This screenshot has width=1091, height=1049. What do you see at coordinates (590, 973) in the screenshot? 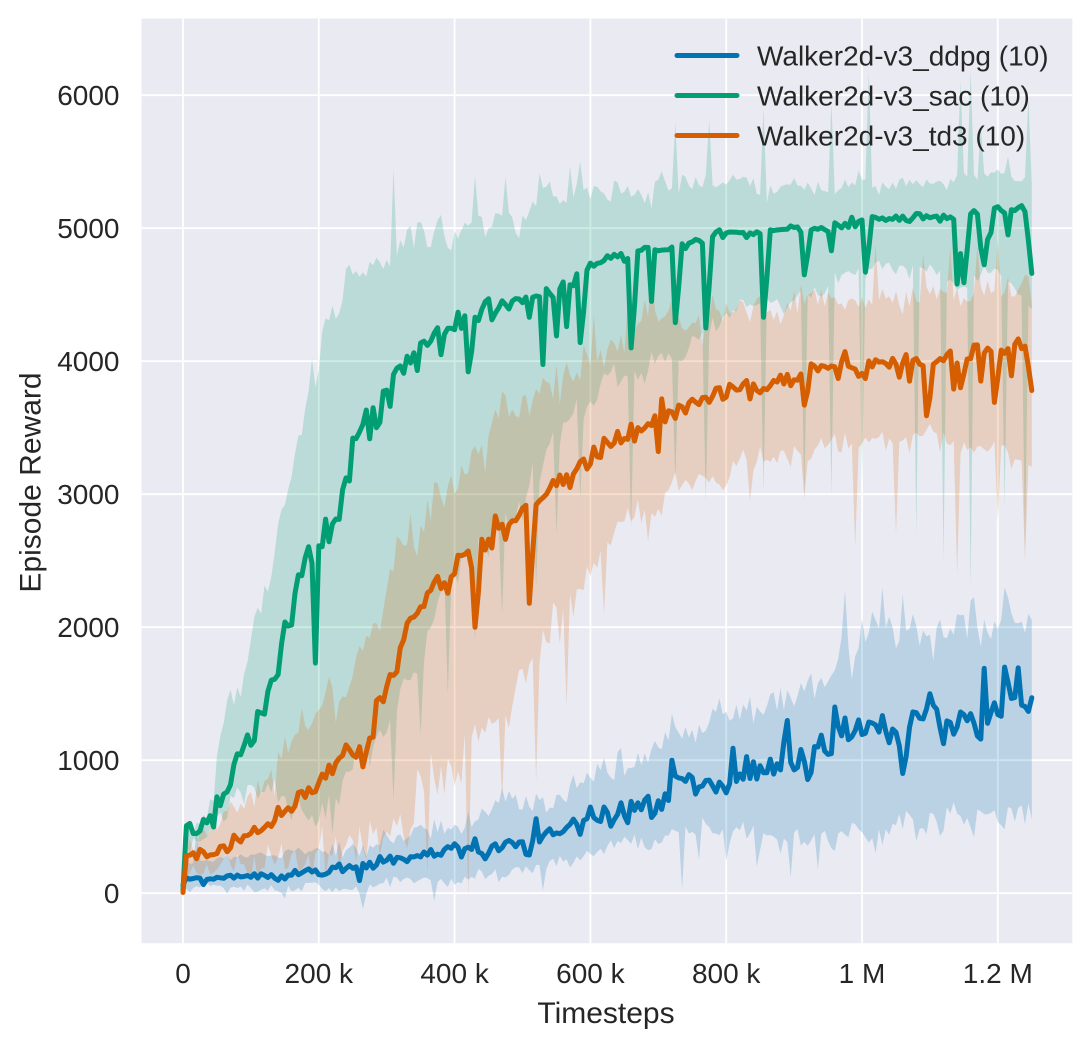
I see `svg-text: 600 k` at bounding box center [590, 973].